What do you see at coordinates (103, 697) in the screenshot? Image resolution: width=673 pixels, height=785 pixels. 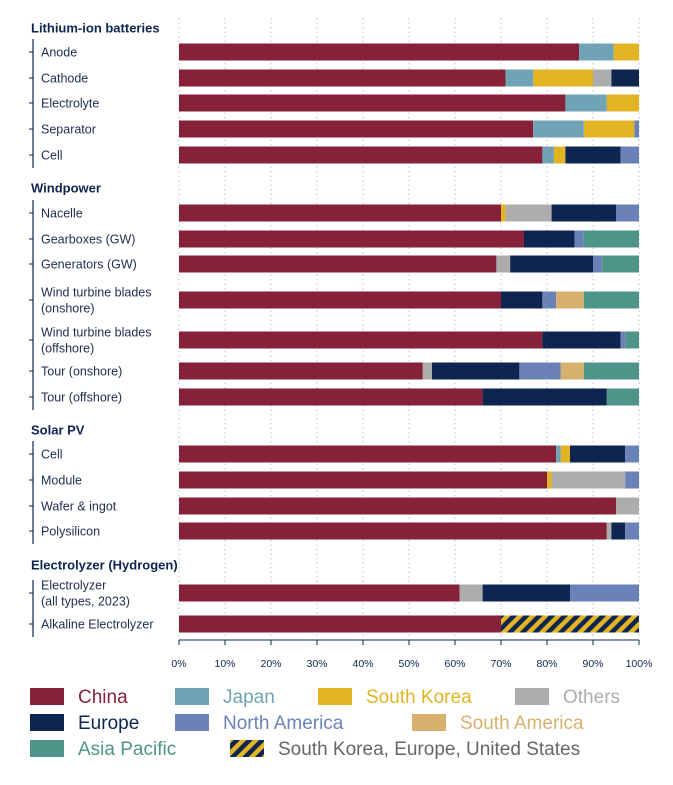 I see `legend-label: China` at bounding box center [103, 697].